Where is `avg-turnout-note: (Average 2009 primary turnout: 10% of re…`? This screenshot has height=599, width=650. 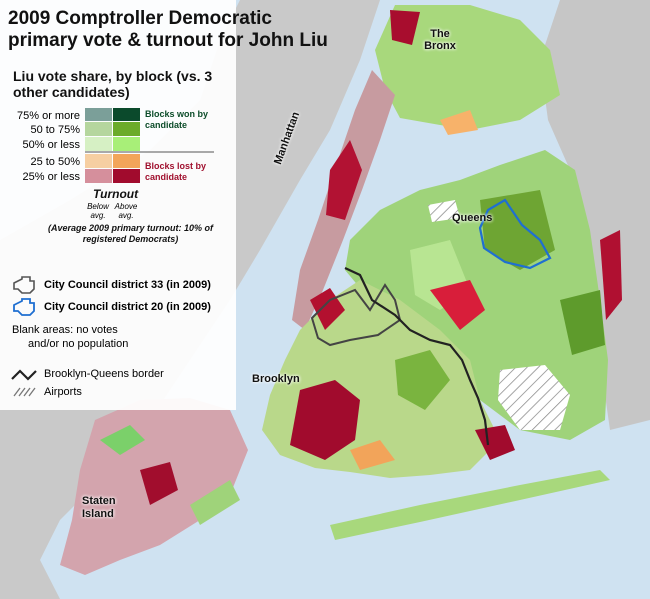
avg-turnout-note: (Average 2009 primary turnout: 10% of re… is located at coordinates (130, 233).